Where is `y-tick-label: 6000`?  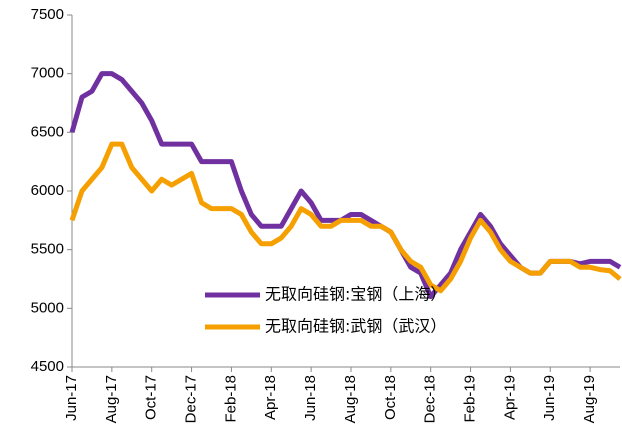 y-tick-label: 6000 is located at coordinates (47, 190).